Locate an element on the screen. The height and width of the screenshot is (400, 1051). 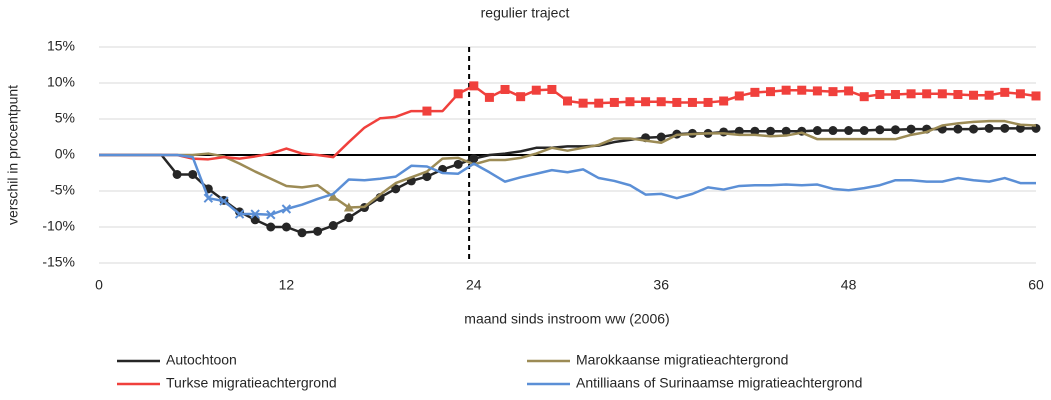
y-tick-label: 10% is located at coordinates (61, 82).